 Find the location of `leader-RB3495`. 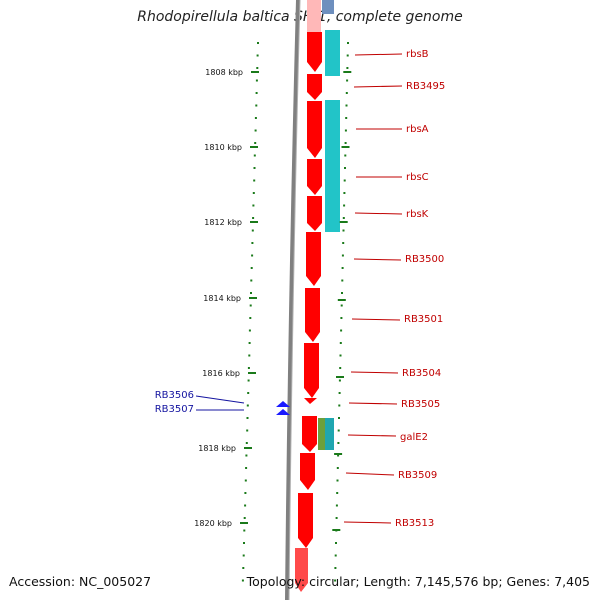

leader-RB3495 is located at coordinates (378, 86).